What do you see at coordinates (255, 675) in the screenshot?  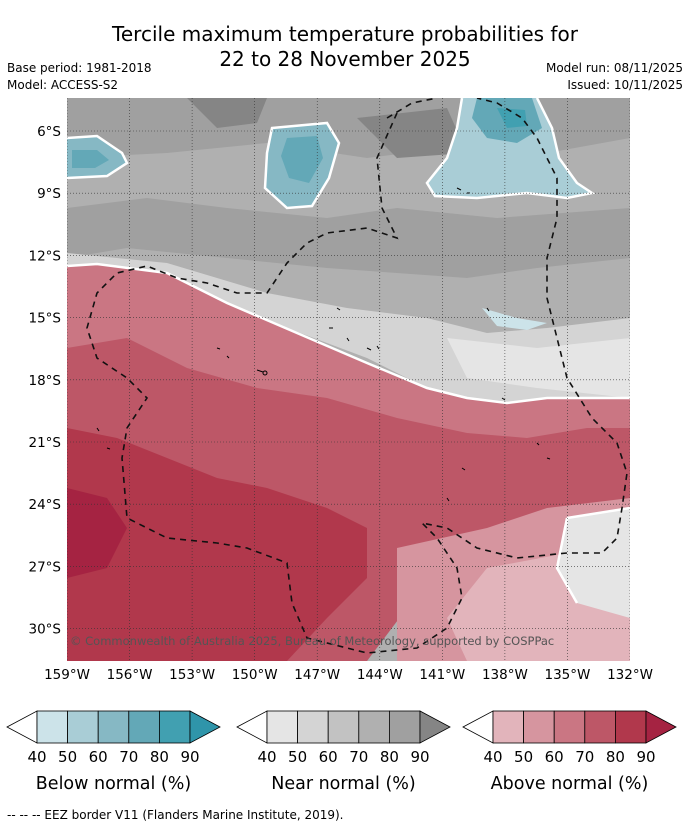 I see `lon-tick-label: 150°W` at bounding box center [255, 675].